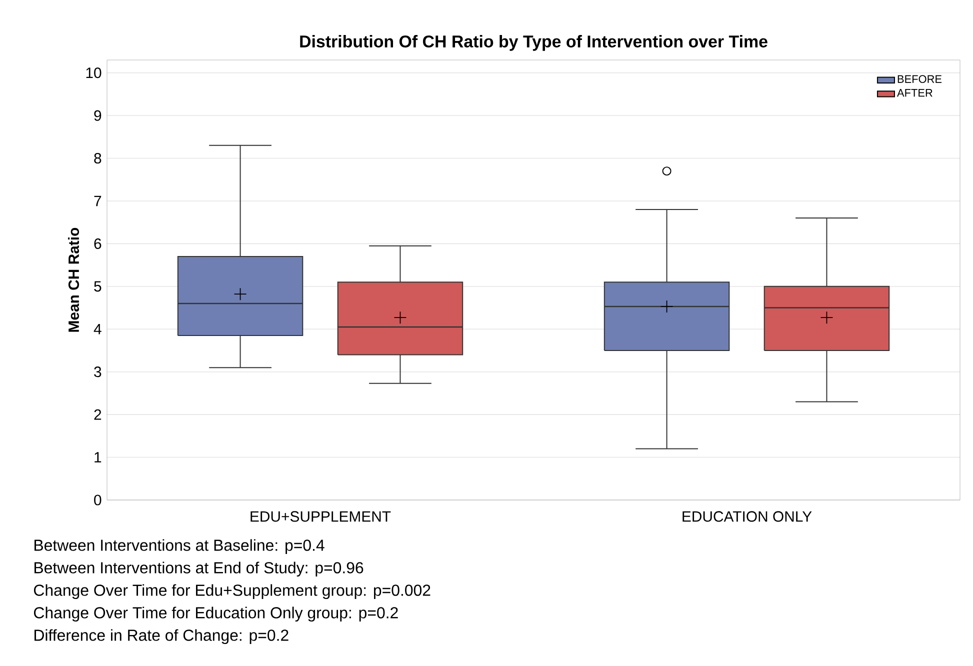  I want to click on y-tick-label: 2, so click(98, 414).